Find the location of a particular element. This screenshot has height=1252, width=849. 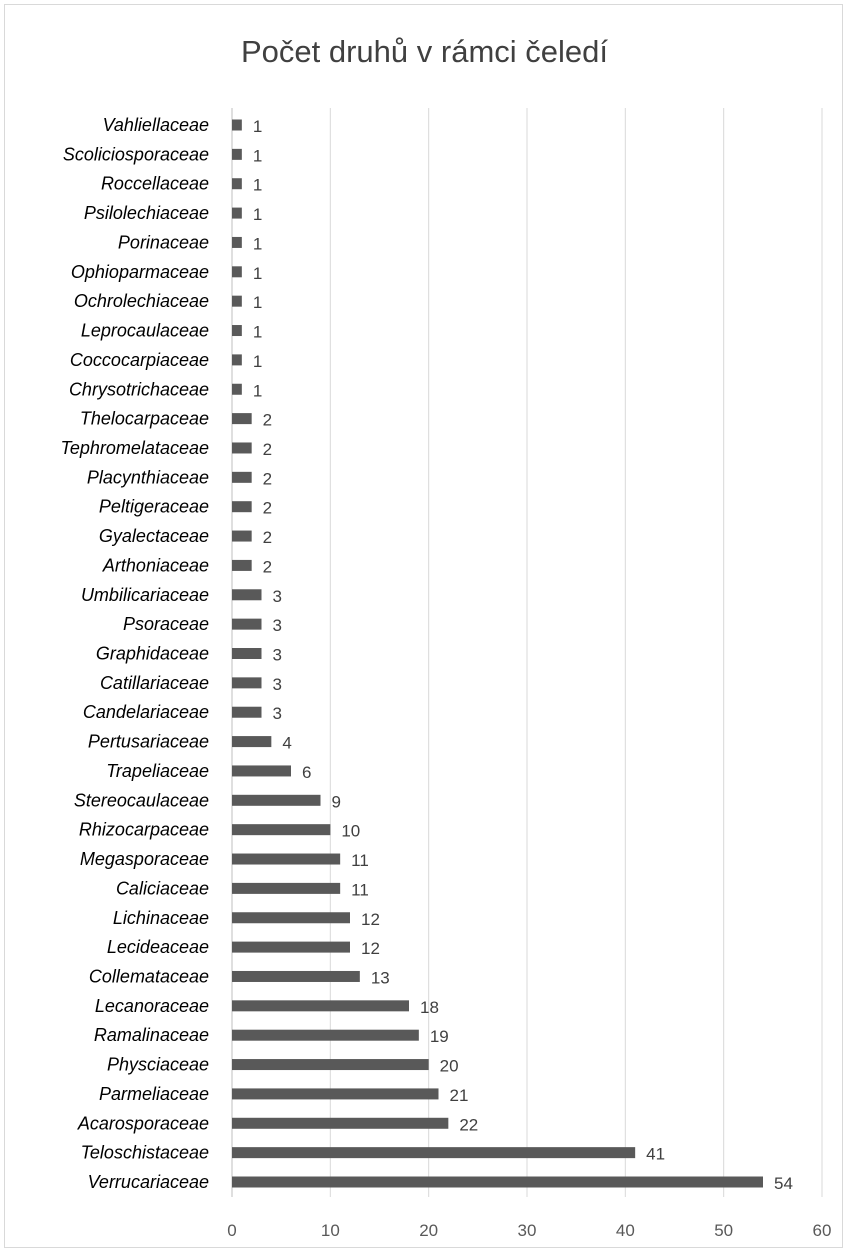

x-tick-label: 40 is located at coordinates (625, 1230).